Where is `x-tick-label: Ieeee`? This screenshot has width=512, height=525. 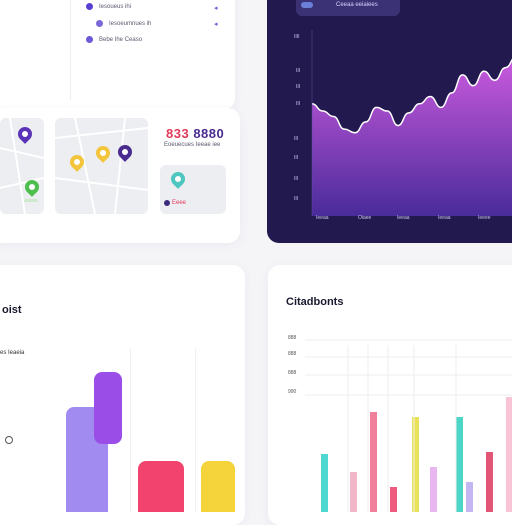
x-tick-label: Ieeee is located at coordinates (484, 218).